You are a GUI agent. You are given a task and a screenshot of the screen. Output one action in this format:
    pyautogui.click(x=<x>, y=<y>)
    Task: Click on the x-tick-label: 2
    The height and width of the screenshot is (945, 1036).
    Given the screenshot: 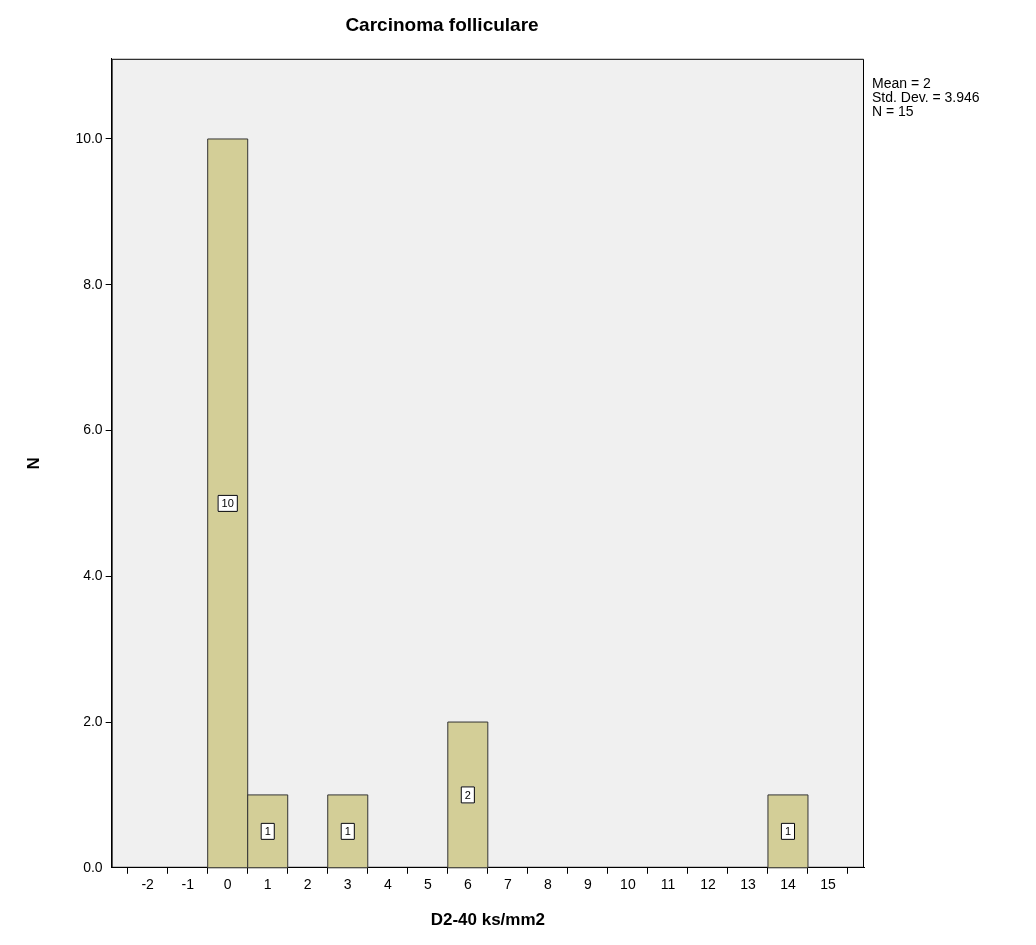 What is the action you would take?
    pyautogui.click(x=307, y=884)
    